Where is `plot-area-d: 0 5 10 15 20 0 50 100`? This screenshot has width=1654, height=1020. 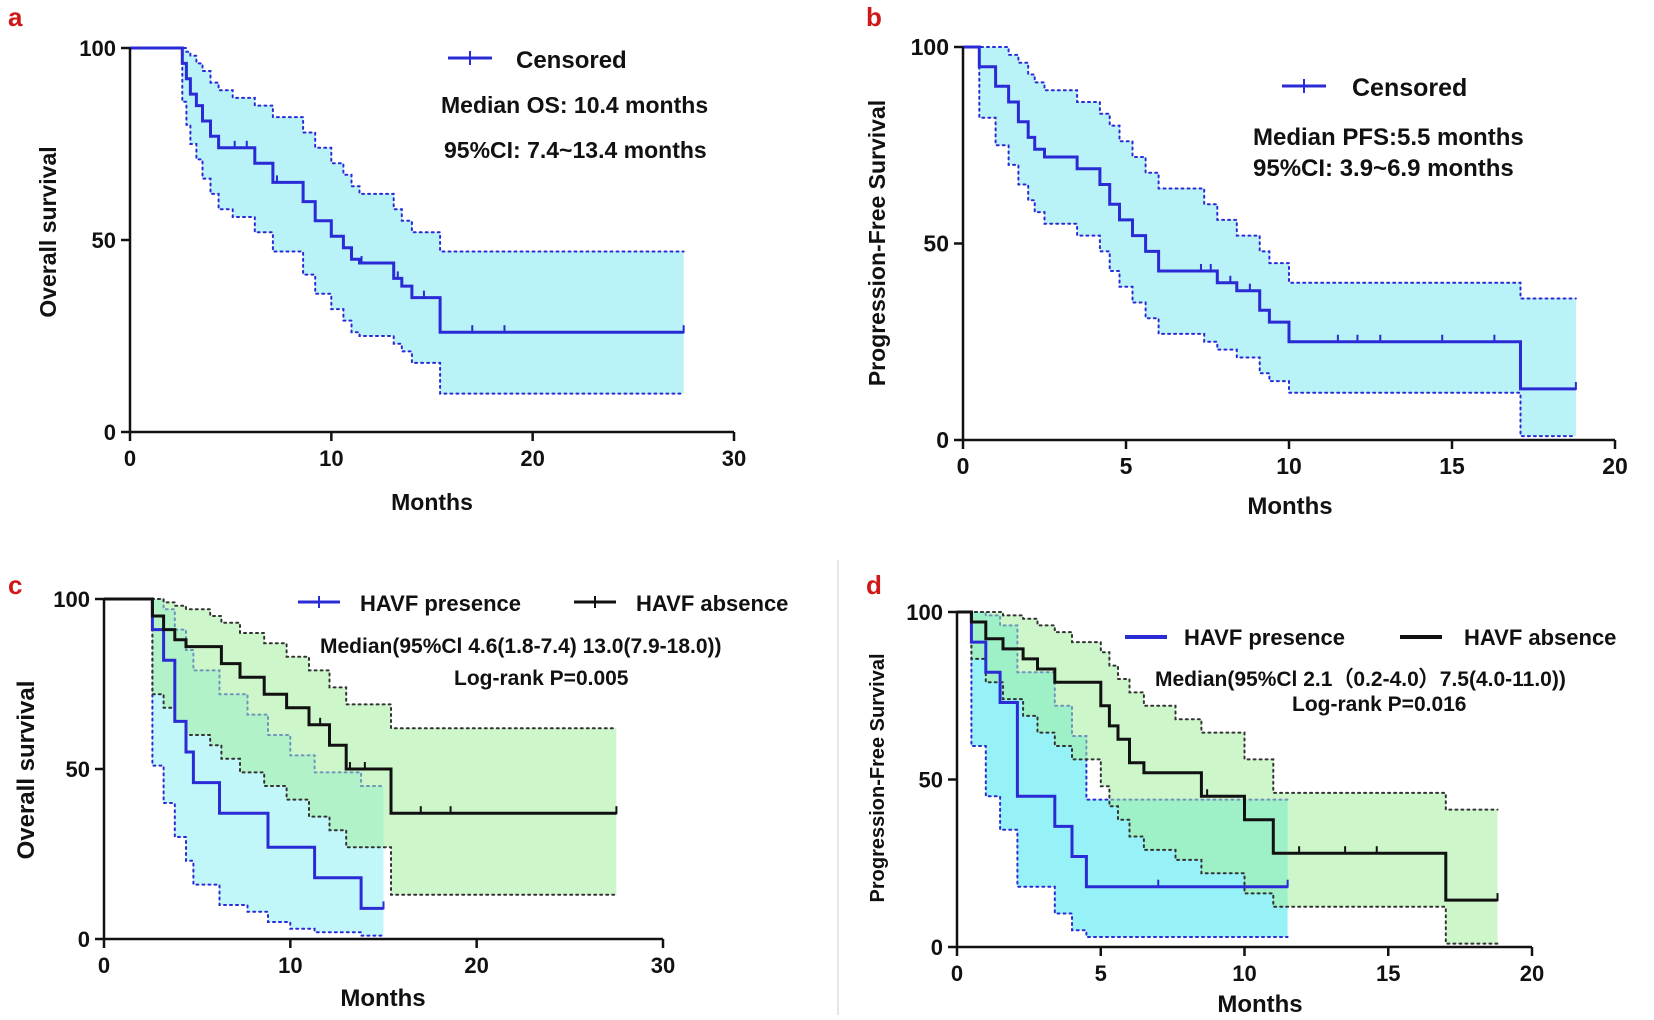 plot-area-d: 0 5 10 15 20 0 50 100 is located at coordinates (1225, 793).